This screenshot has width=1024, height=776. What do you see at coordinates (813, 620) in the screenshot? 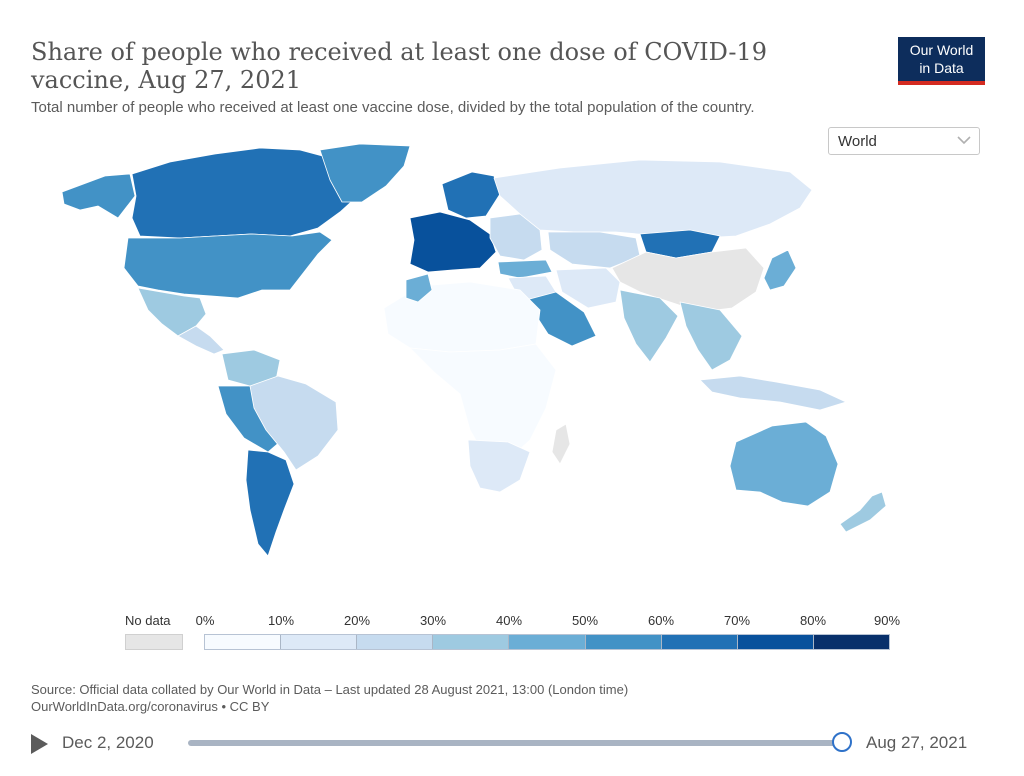
I see `legend-tick: 80%` at bounding box center [813, 620].